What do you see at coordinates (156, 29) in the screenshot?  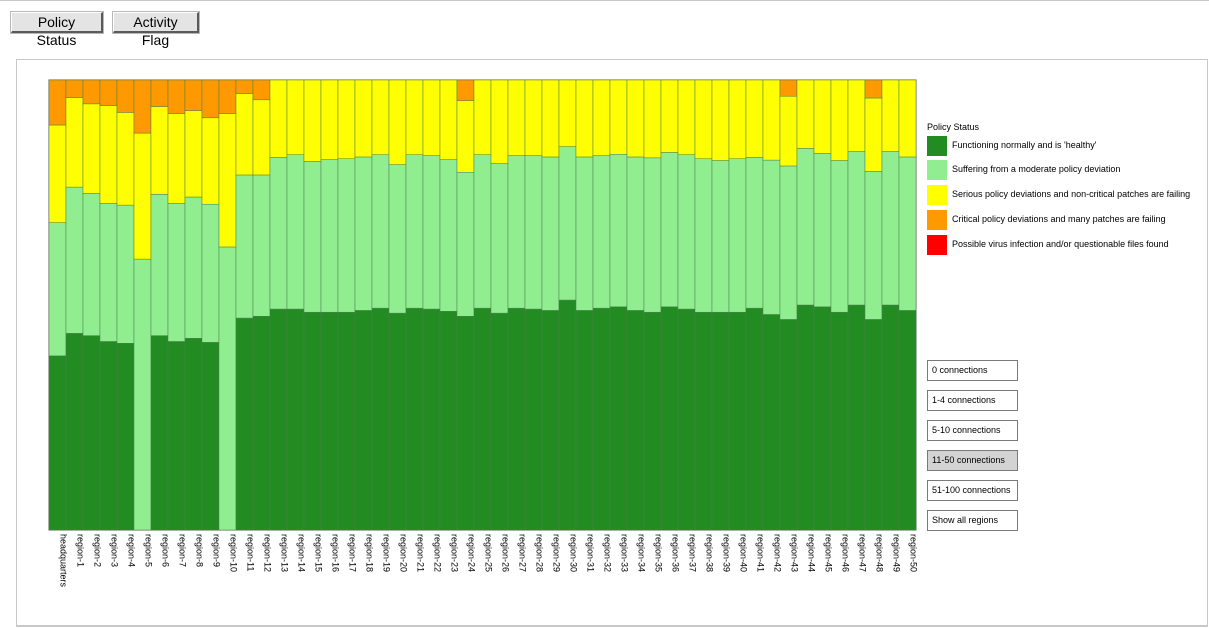 I see `activity-flag-button: Activity Flag` at bounding box center [156, 29].